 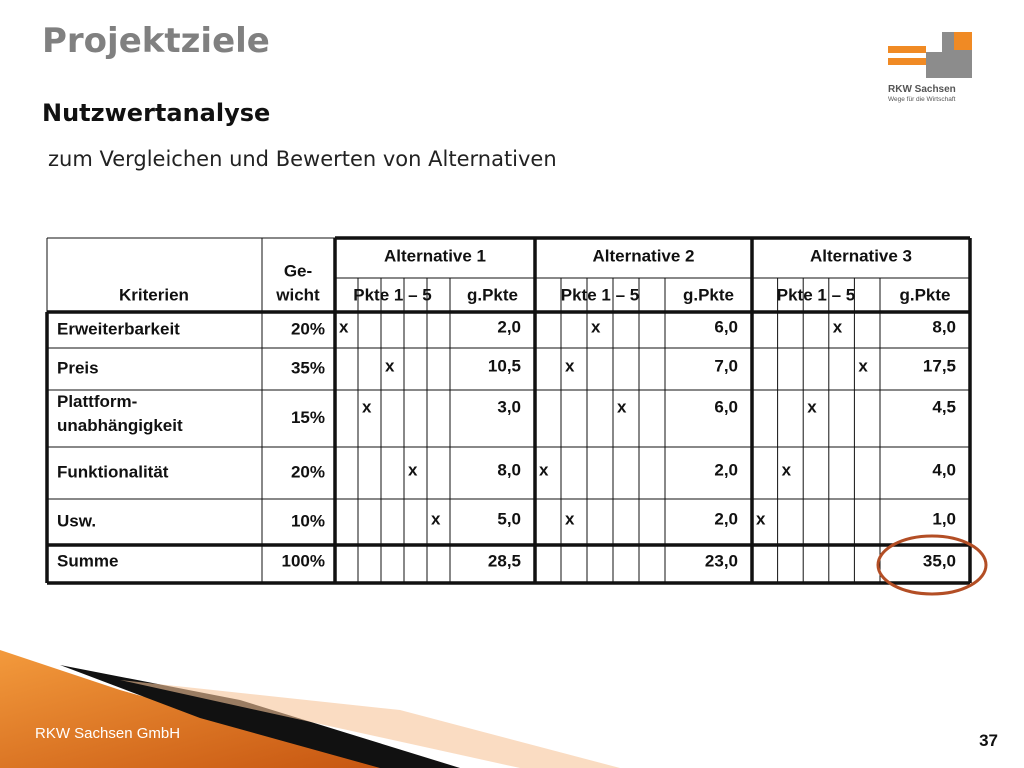 I want to click on header-alternative: Alternative 2, so click(x=643, y=255).